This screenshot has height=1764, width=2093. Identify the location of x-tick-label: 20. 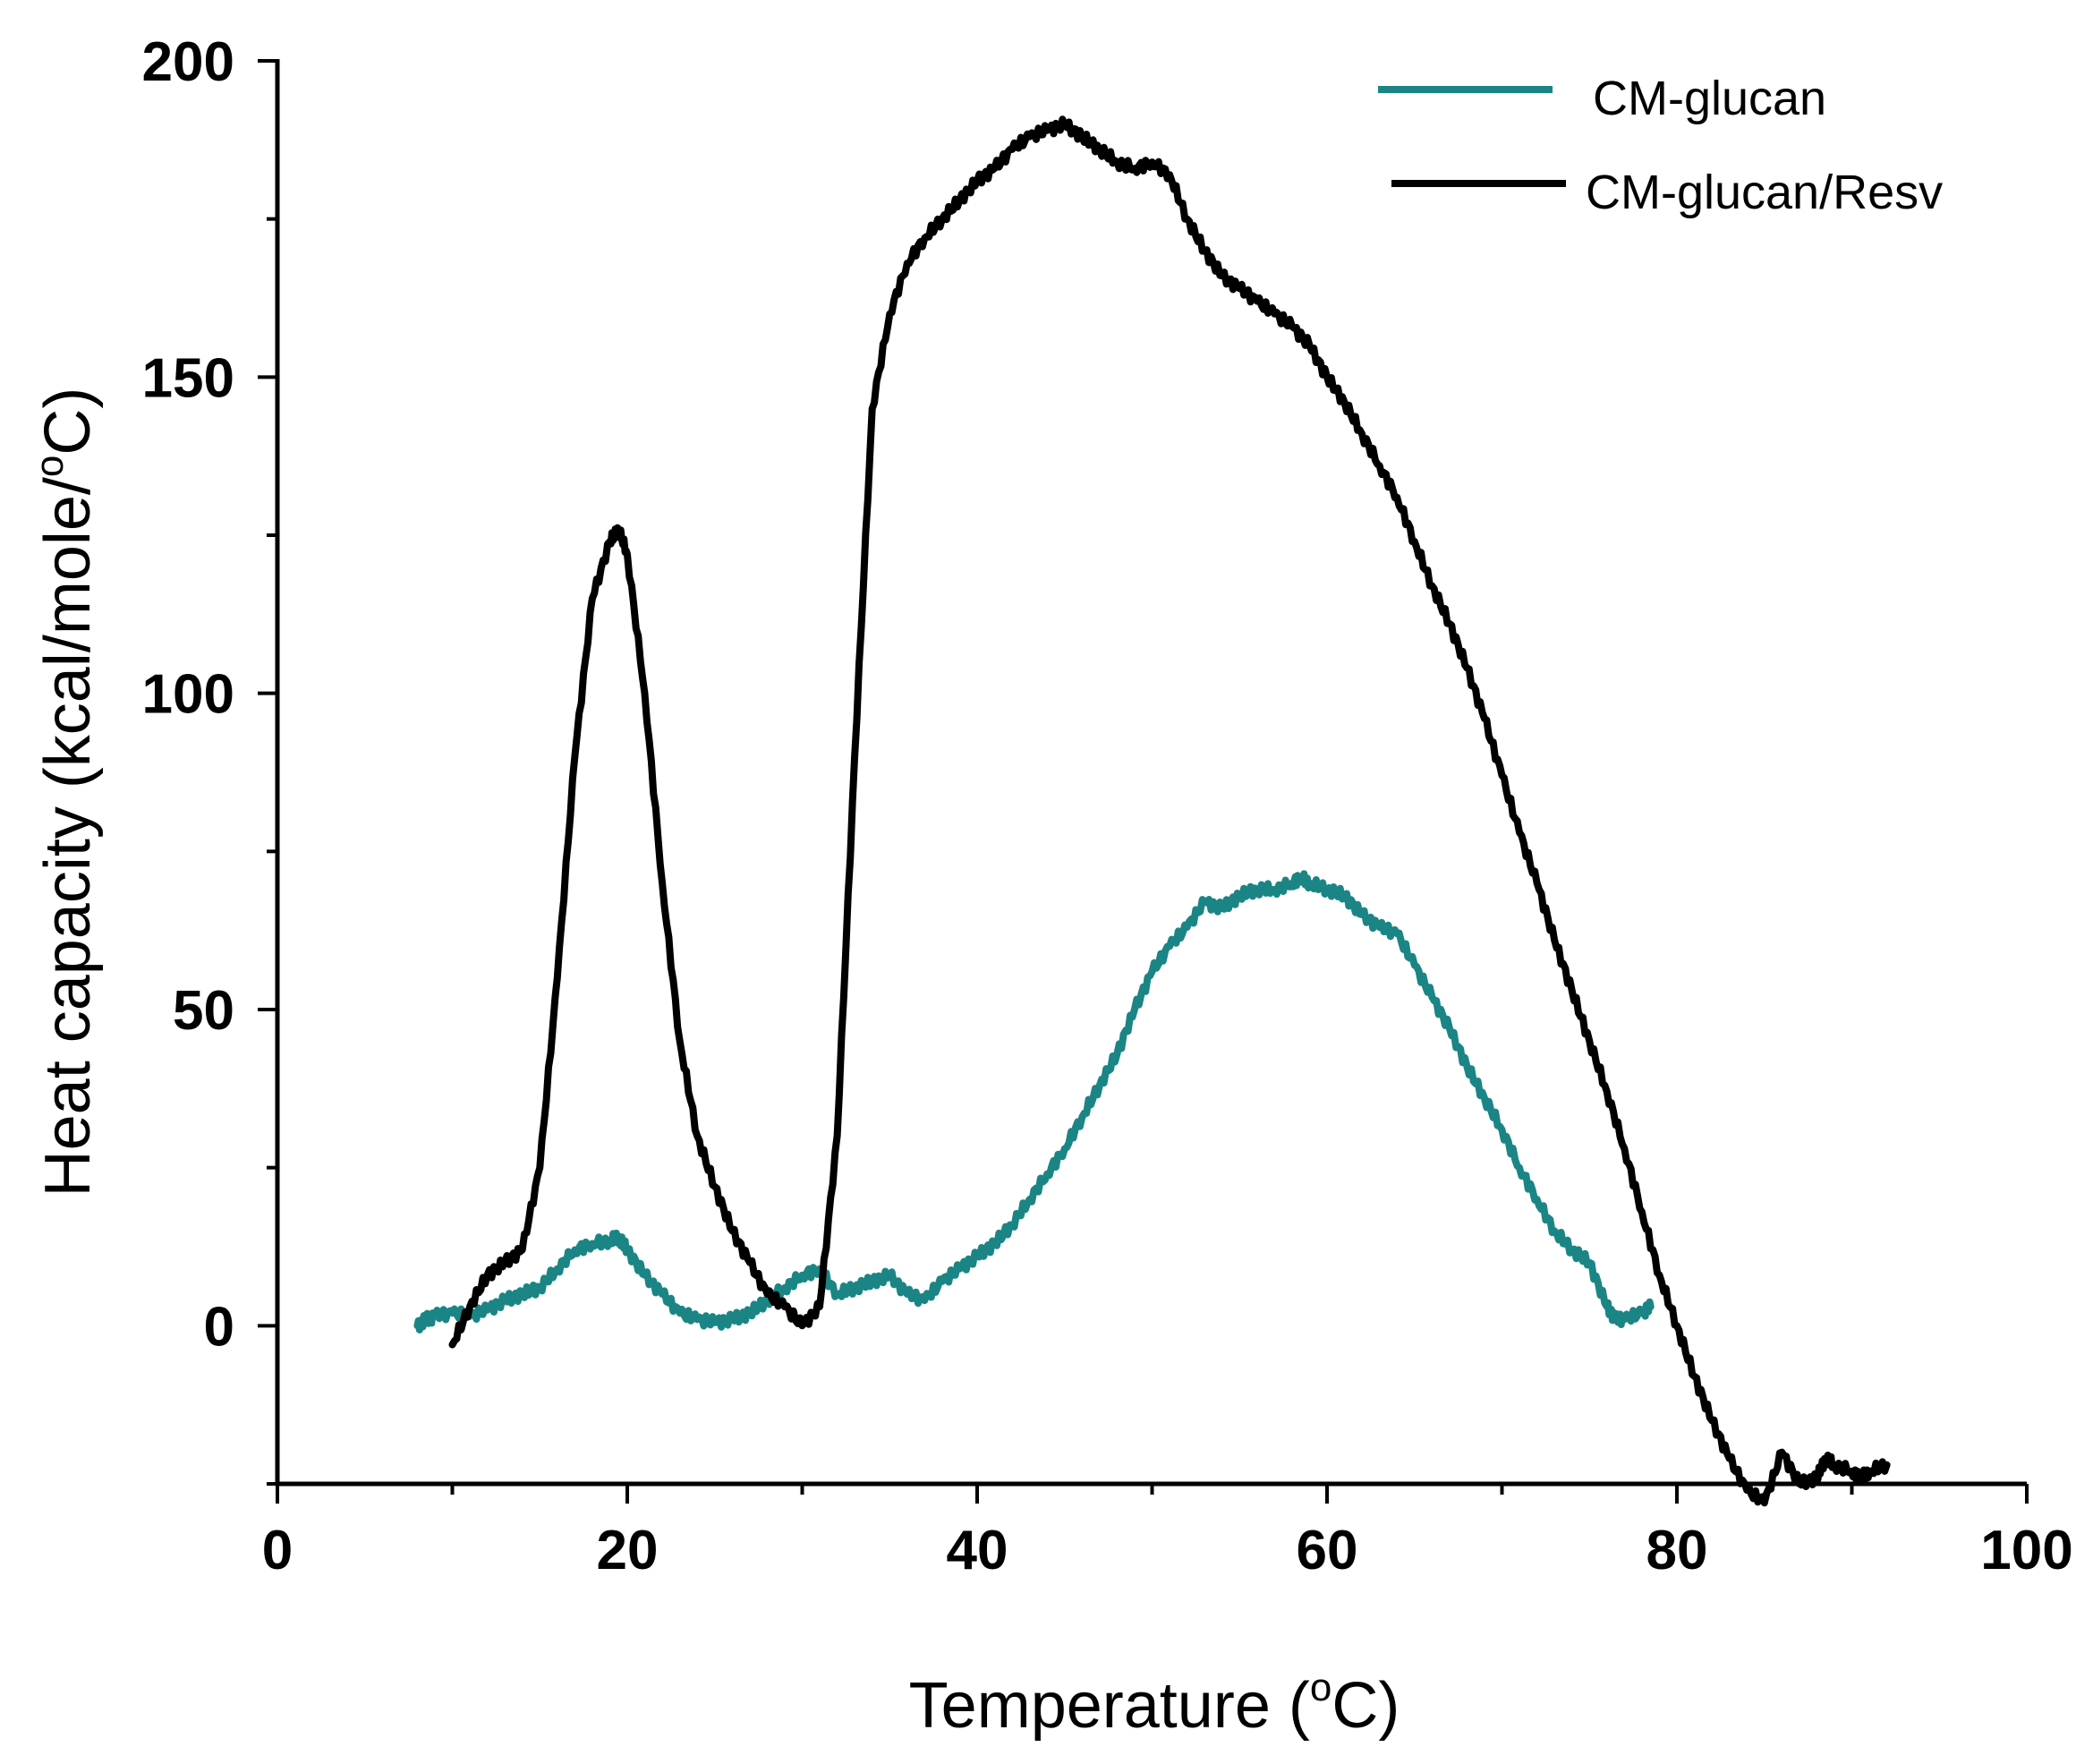
(628, 1550).